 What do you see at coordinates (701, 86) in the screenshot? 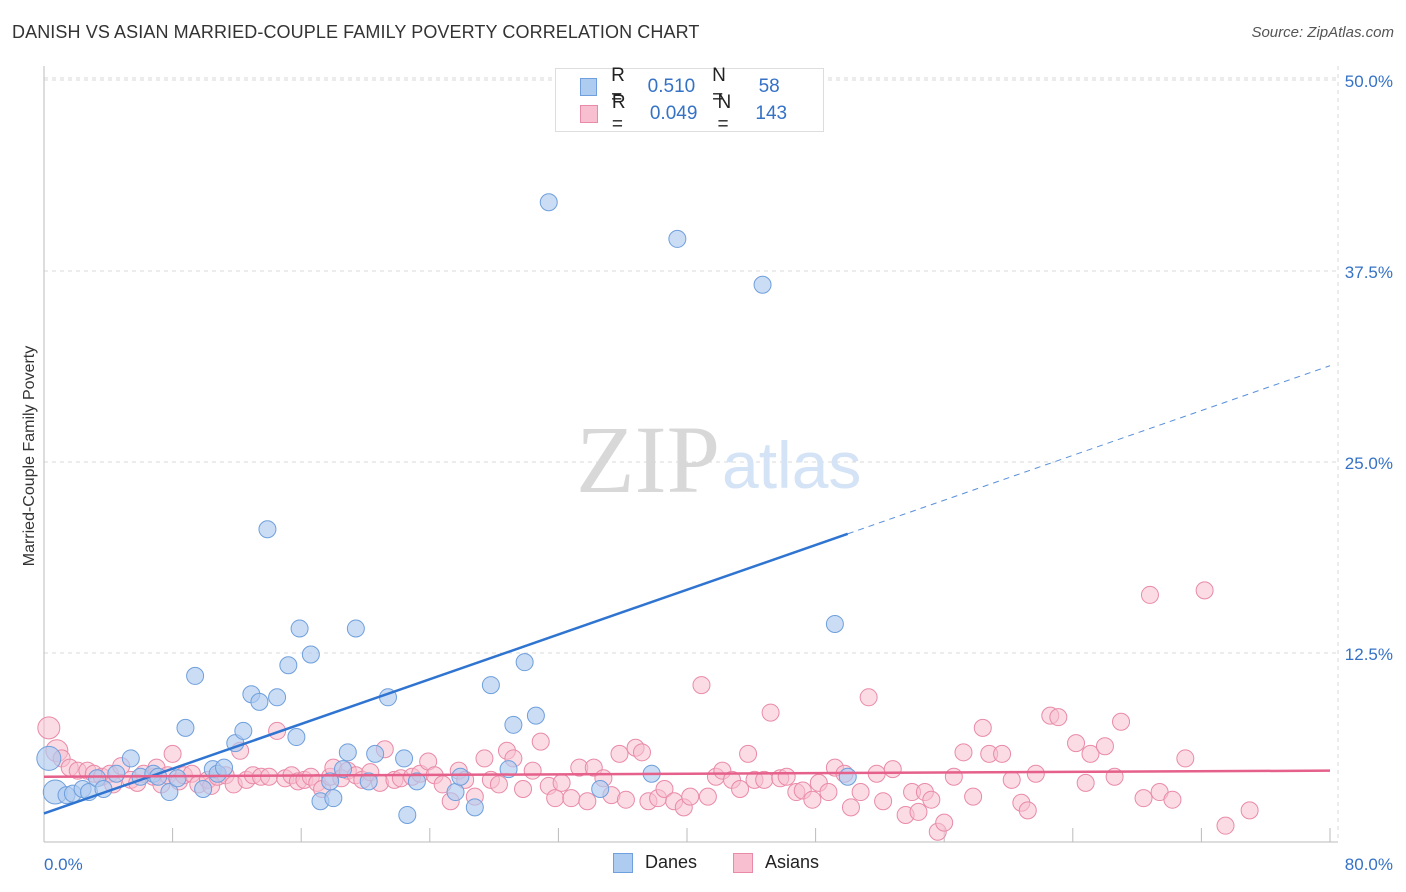
I see `legend-row-danes: R = 0.510 N = 58` at bounding box center [701, 86].